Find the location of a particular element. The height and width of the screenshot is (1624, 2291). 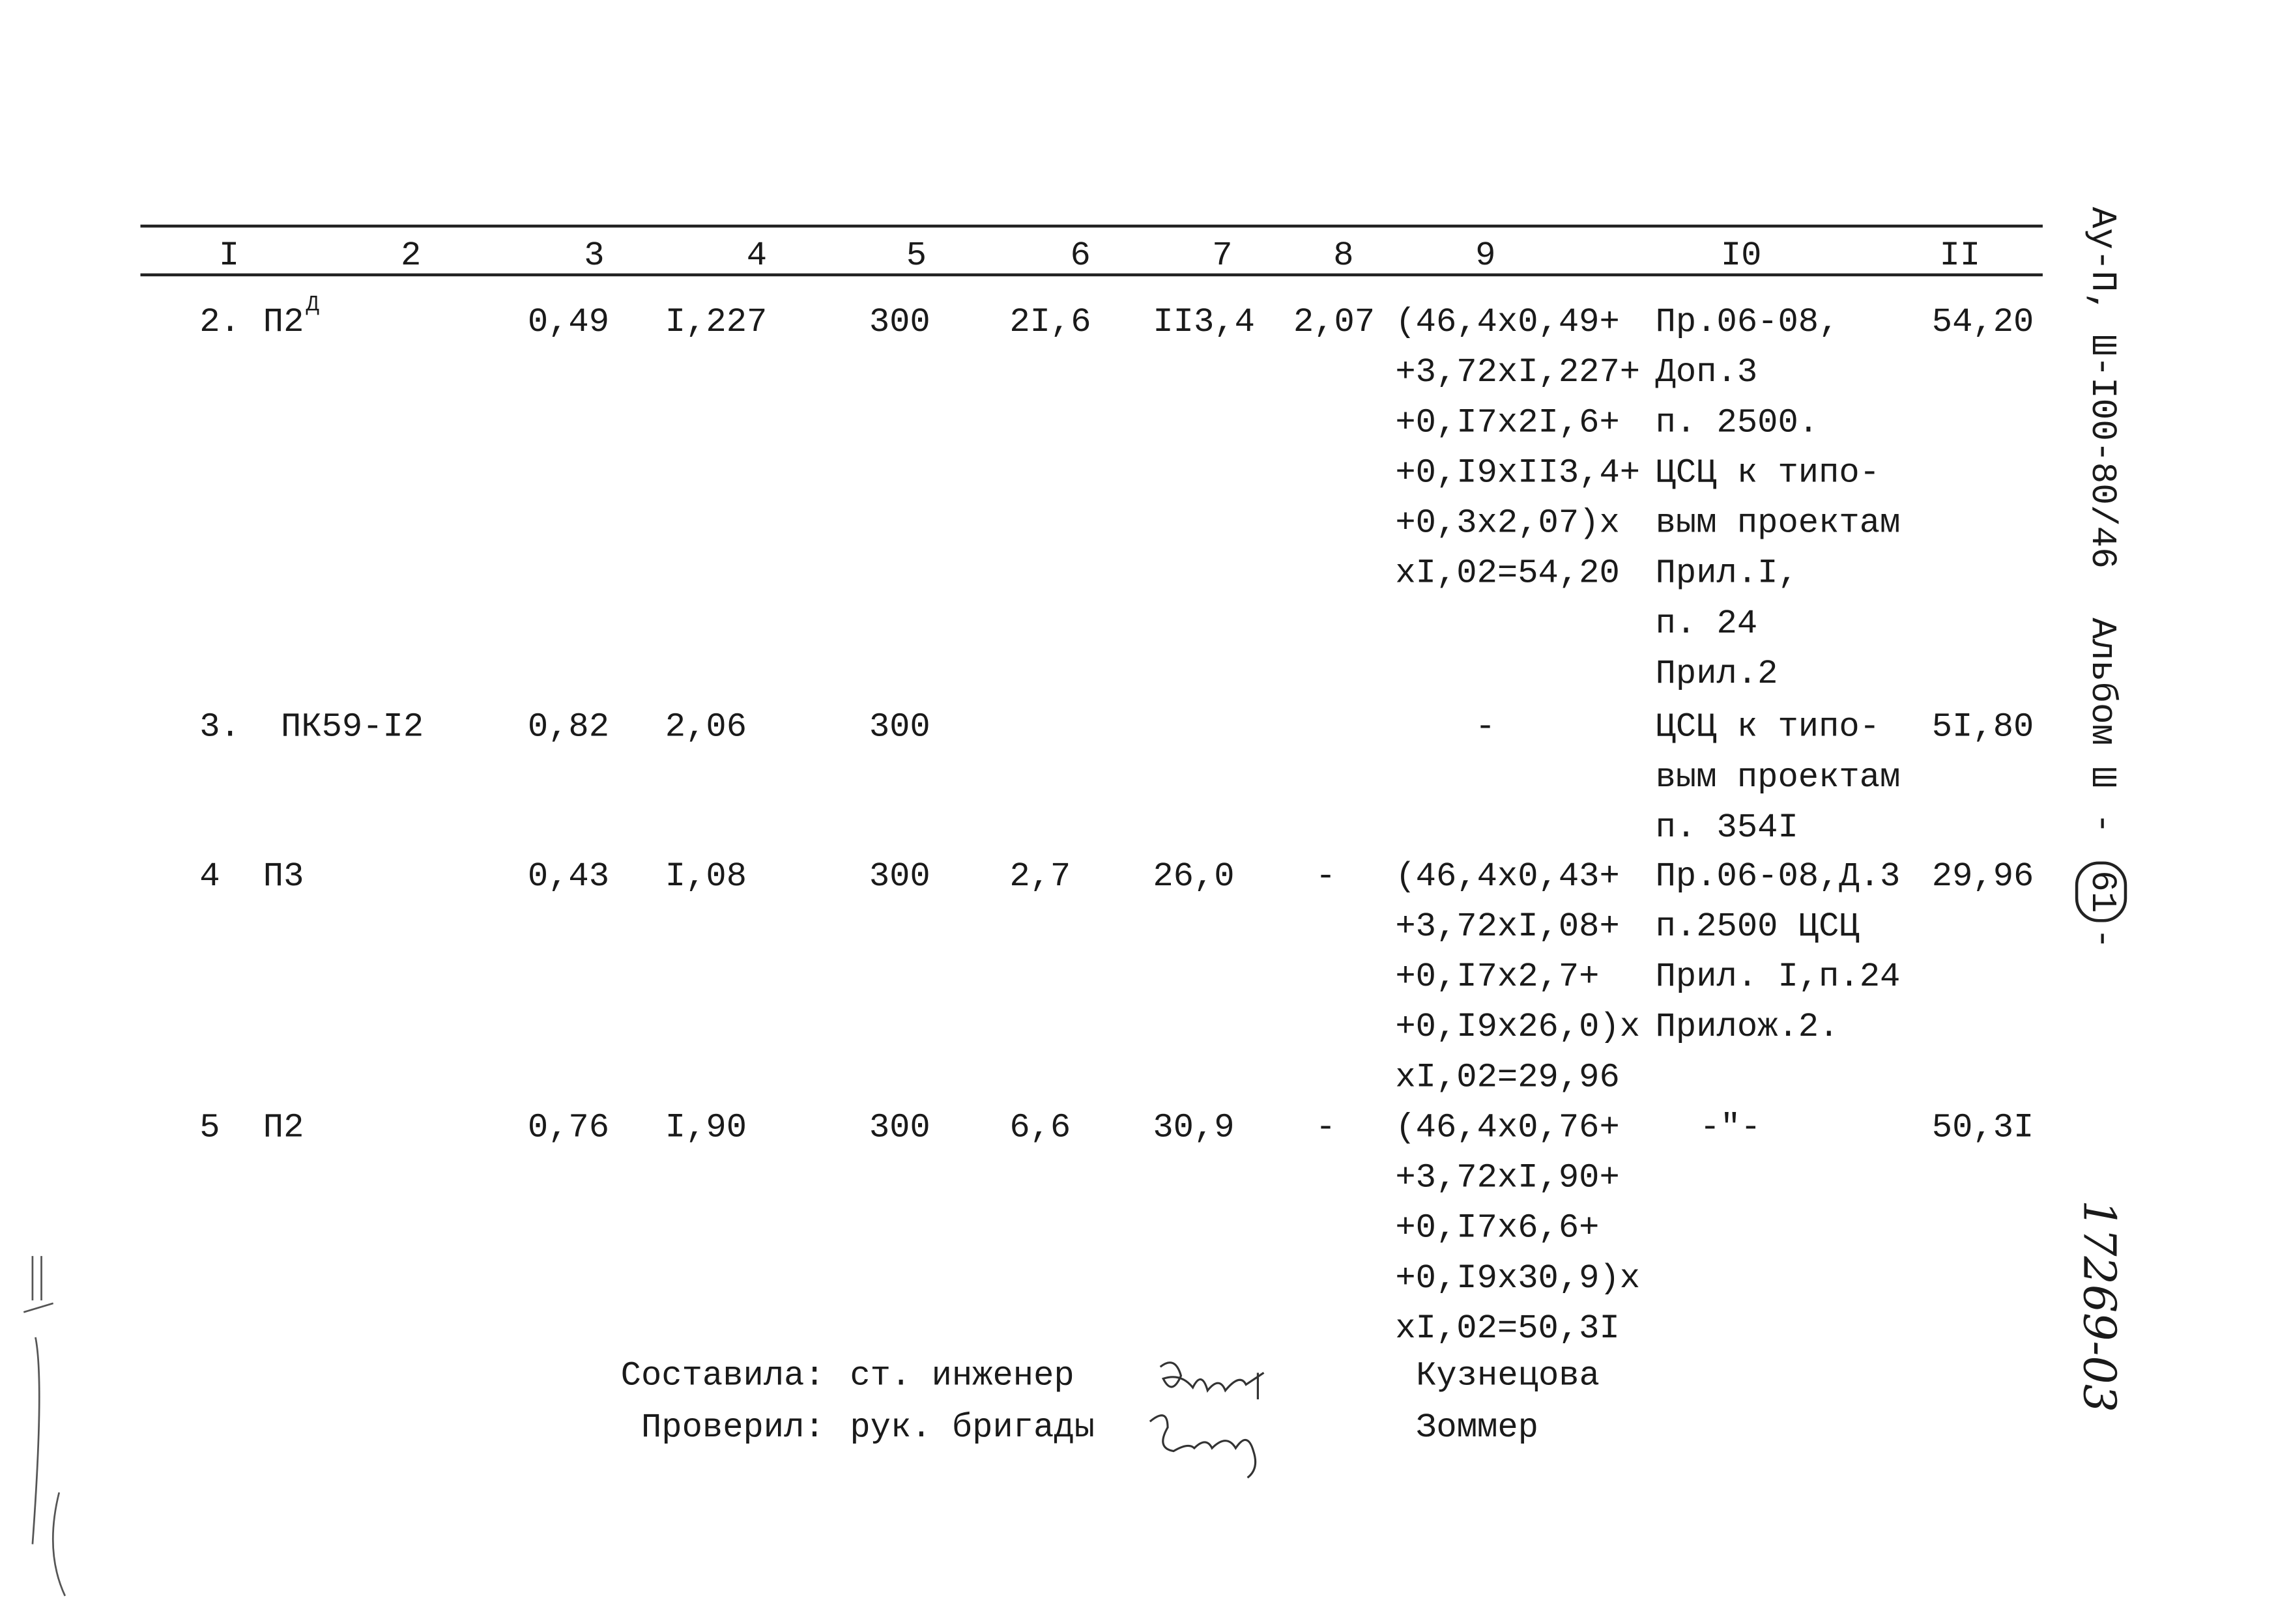

cell-num: 2. is located at coordinates (220, 323).